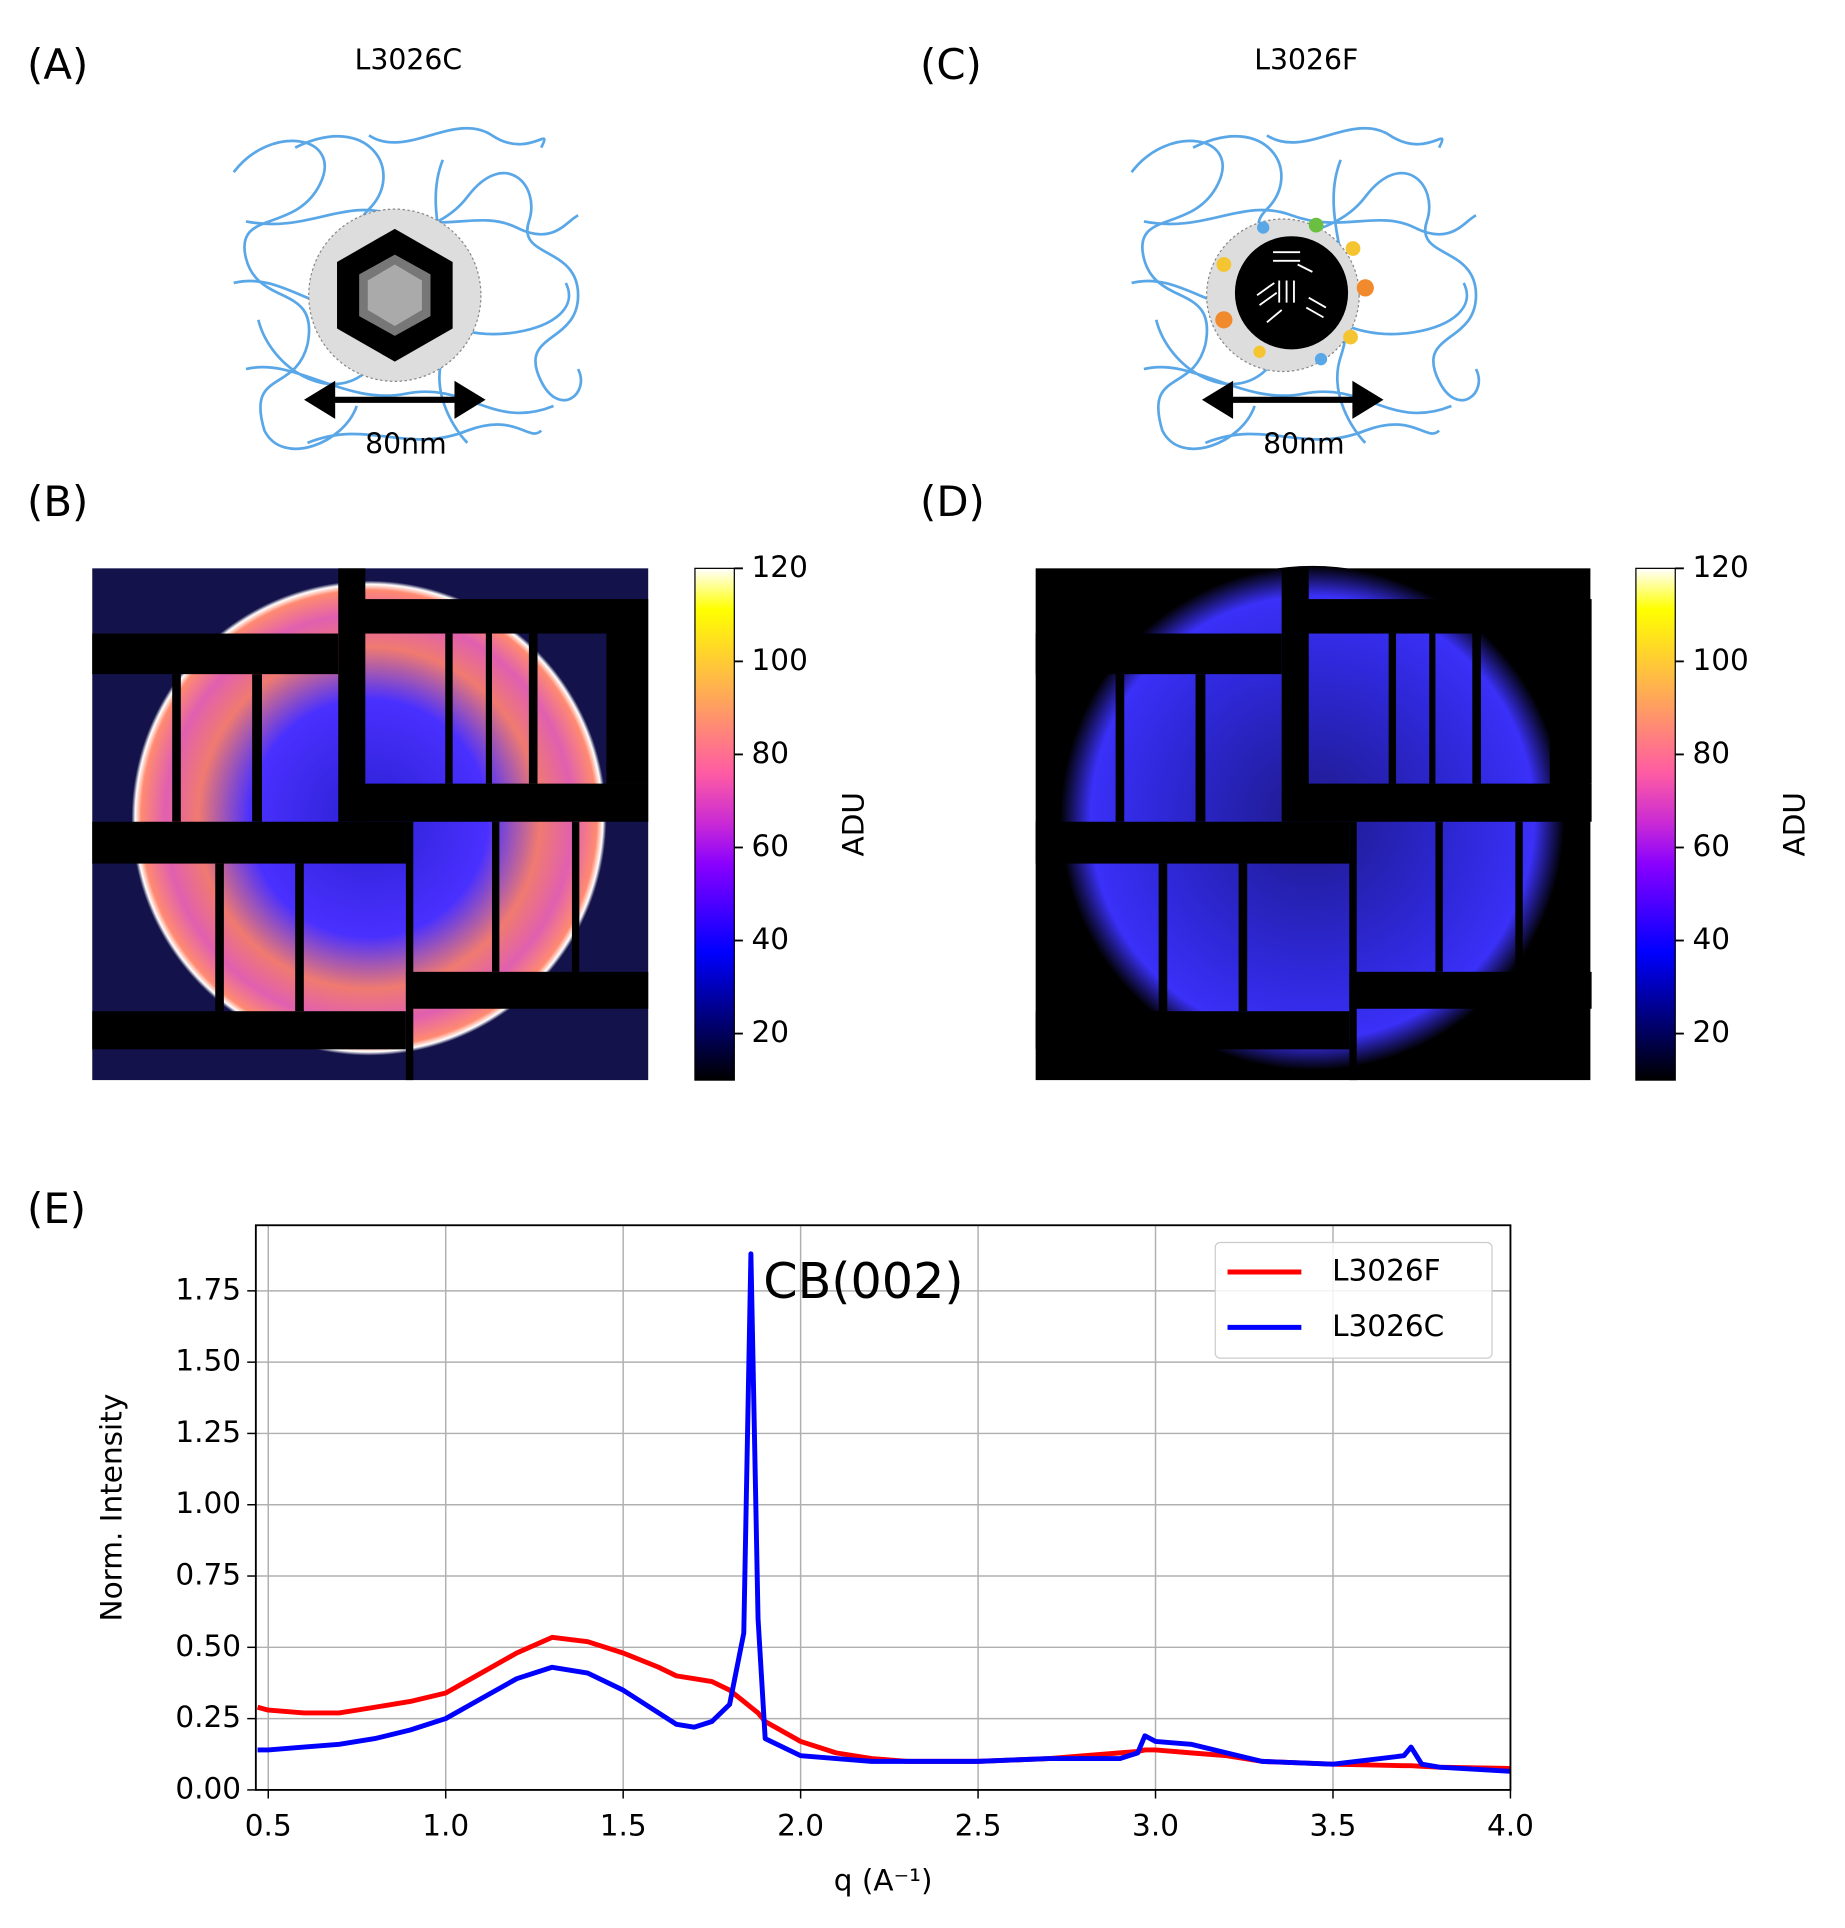 The height and width of the screenshot is (1928, 1845). What do you see at coordinates (1386, 1271) in the screenshot?
I see `legend-label: L3026F` at bounding box center [1386, 1271].